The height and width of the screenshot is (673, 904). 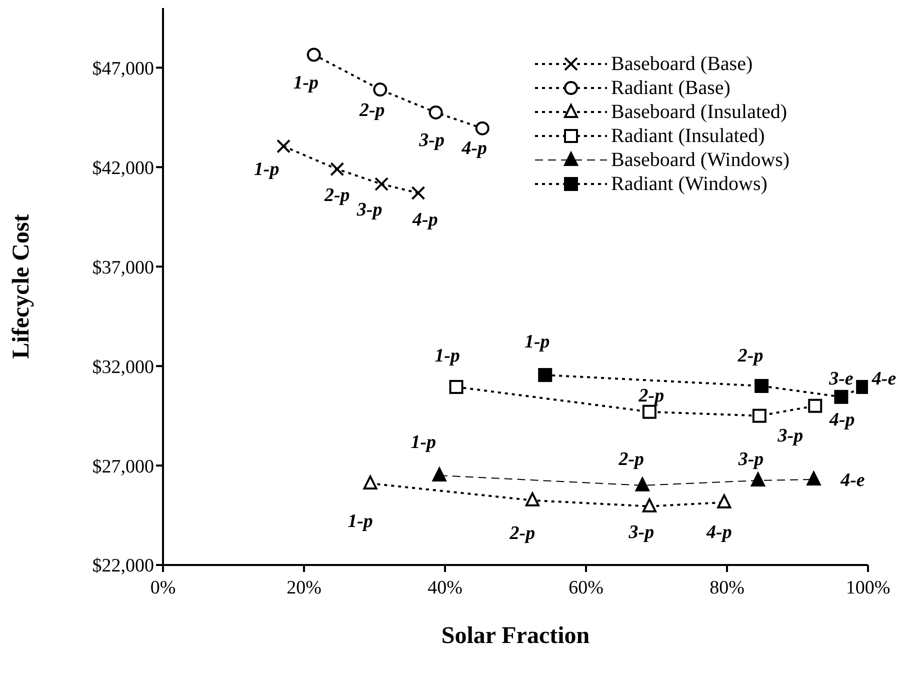 What do you see at coordinates (123, 467) in the screenshot?
I see `y-tick-label: $27,000` at bounding box center [123, 467].